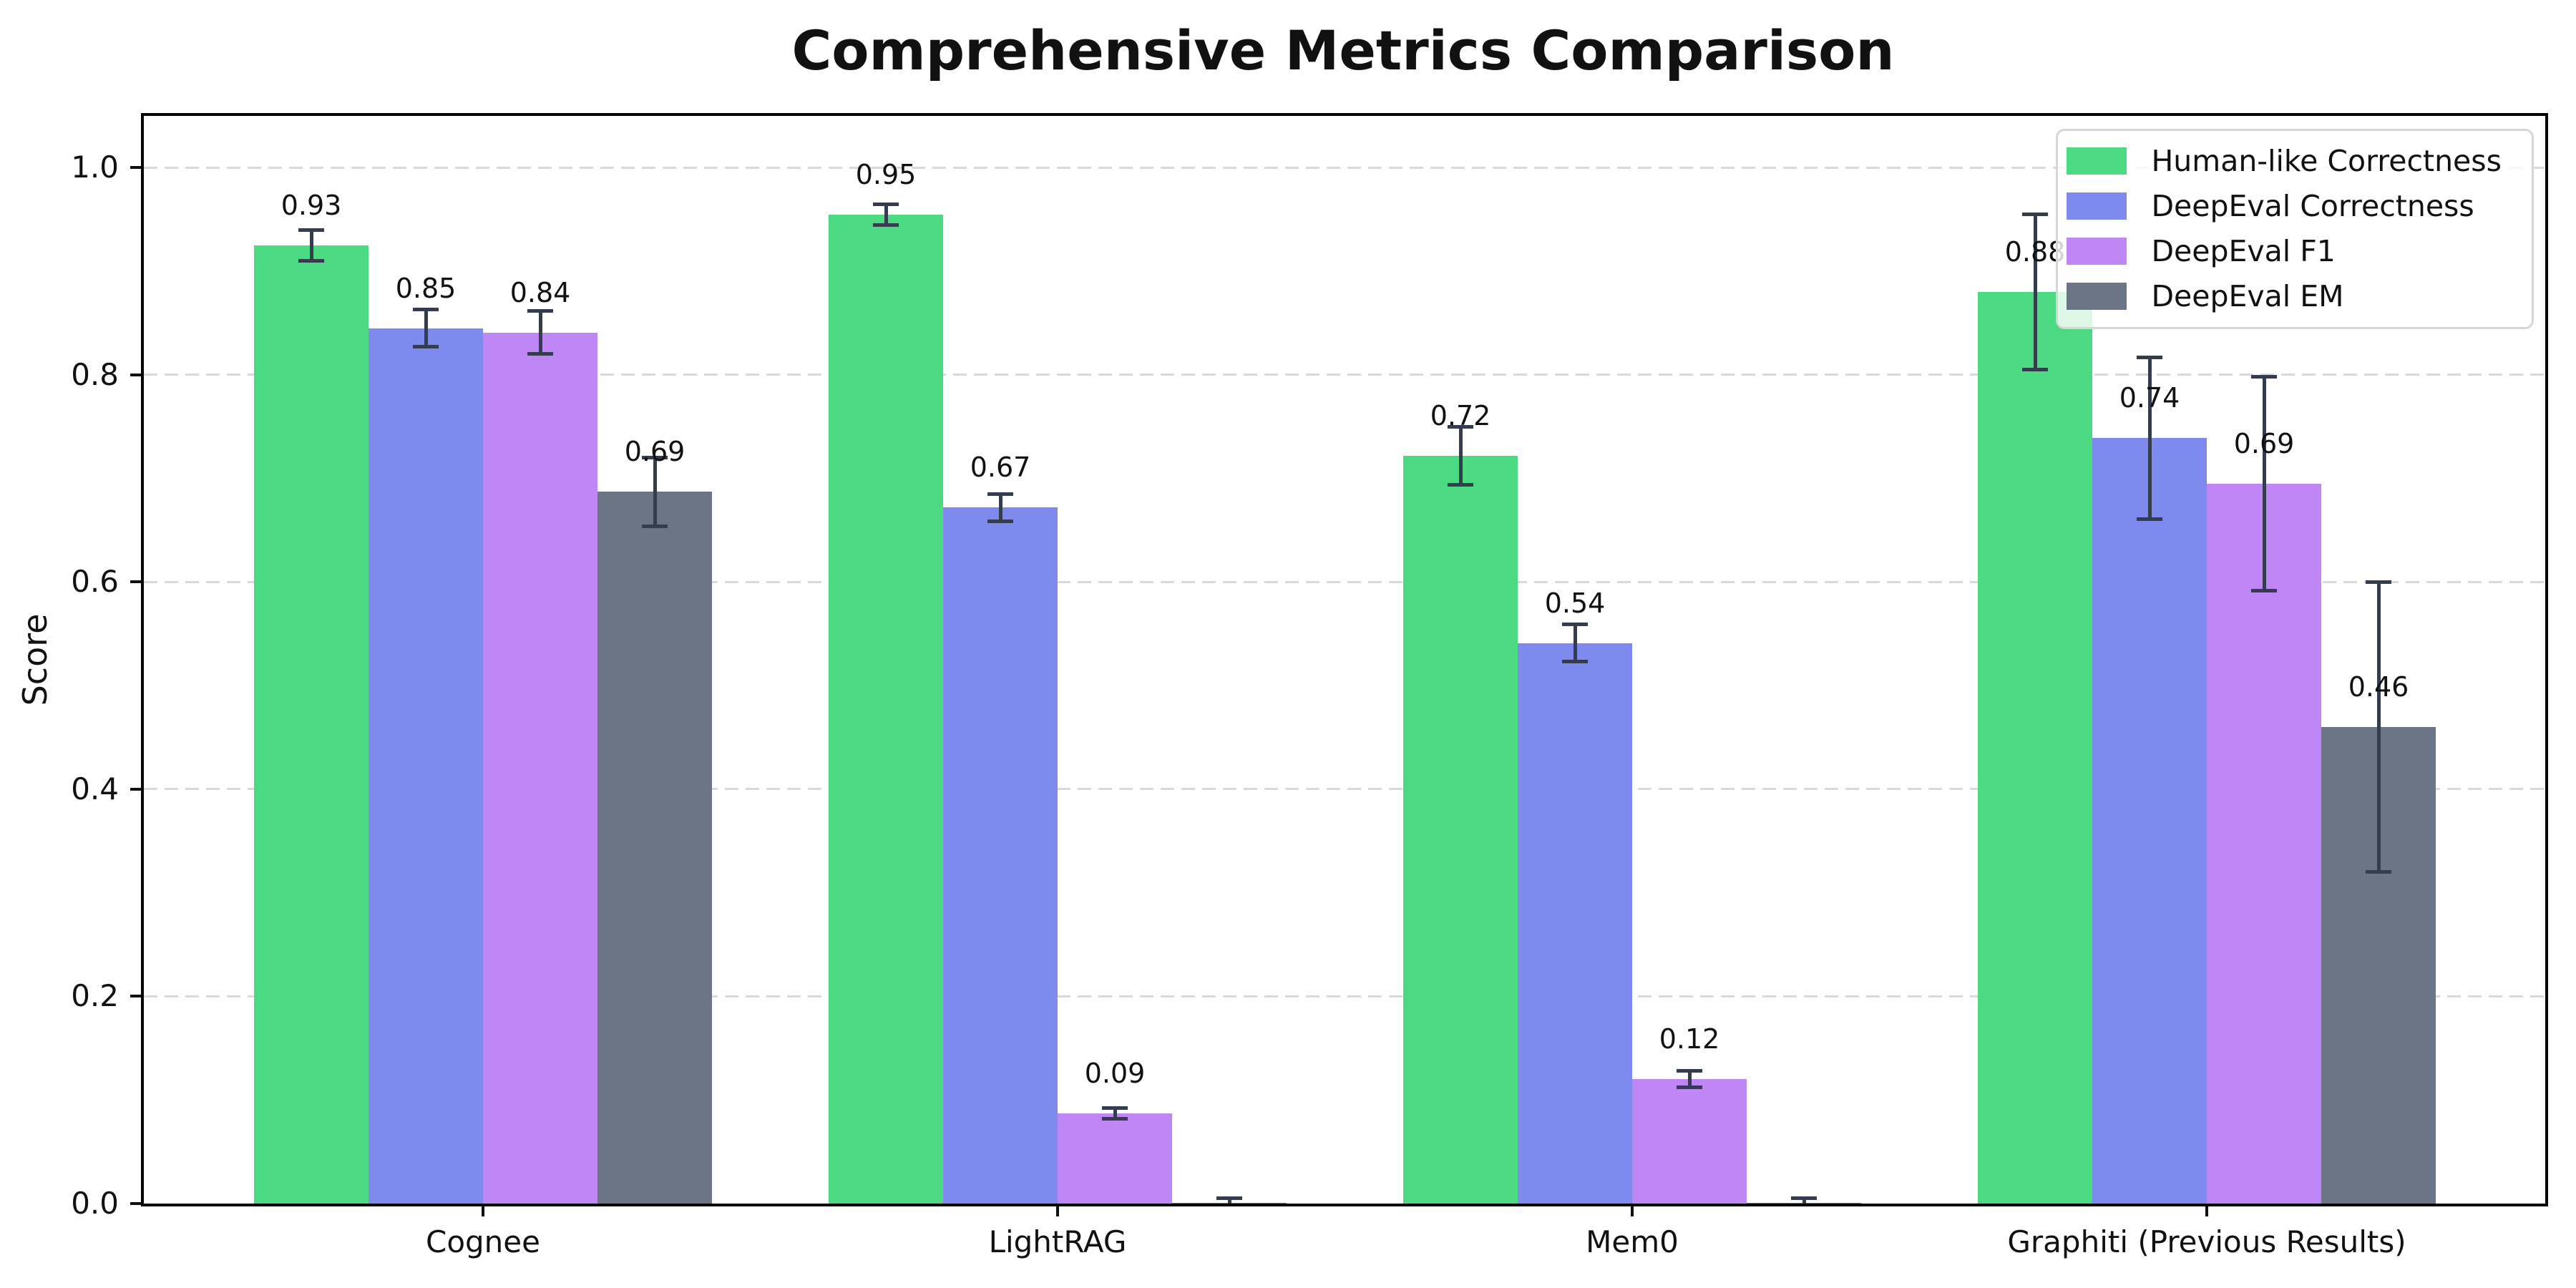 This screenshot has height=1288, width=2576. I want to click on bar-value-label: 0.95, so click(886, 174).